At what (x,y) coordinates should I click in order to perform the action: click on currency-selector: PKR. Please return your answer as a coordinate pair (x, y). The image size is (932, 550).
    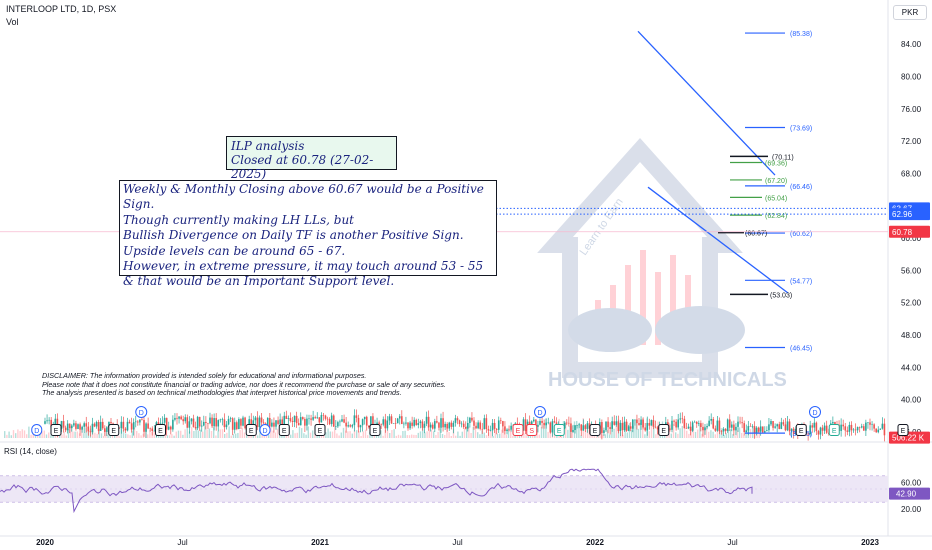
    Looking at the image, I should click on (910, 12).